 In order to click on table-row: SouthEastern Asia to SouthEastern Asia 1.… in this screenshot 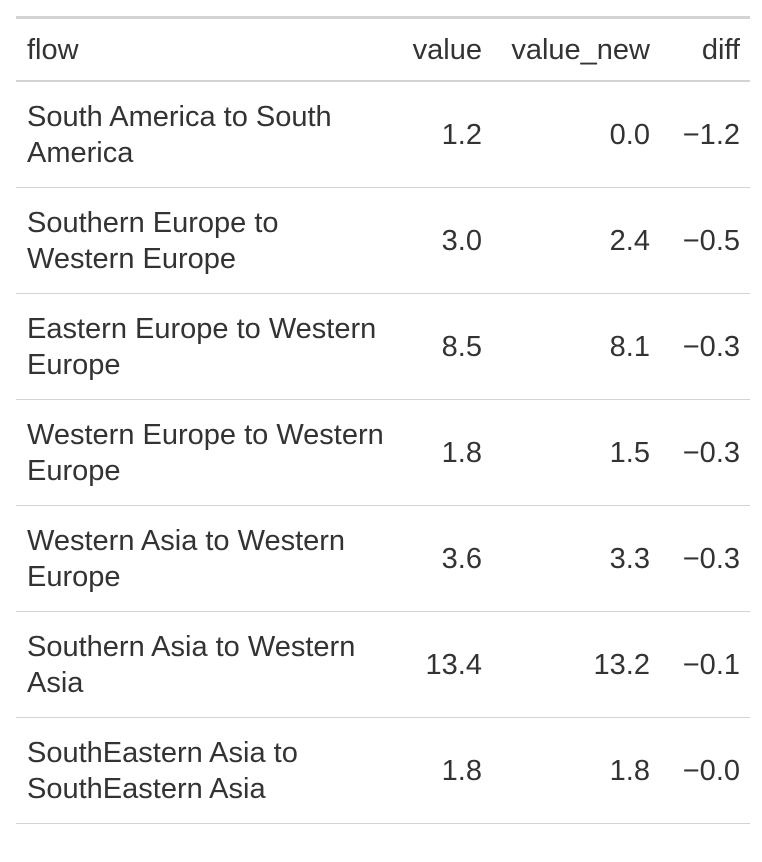, I will do `click(383, 770)`.